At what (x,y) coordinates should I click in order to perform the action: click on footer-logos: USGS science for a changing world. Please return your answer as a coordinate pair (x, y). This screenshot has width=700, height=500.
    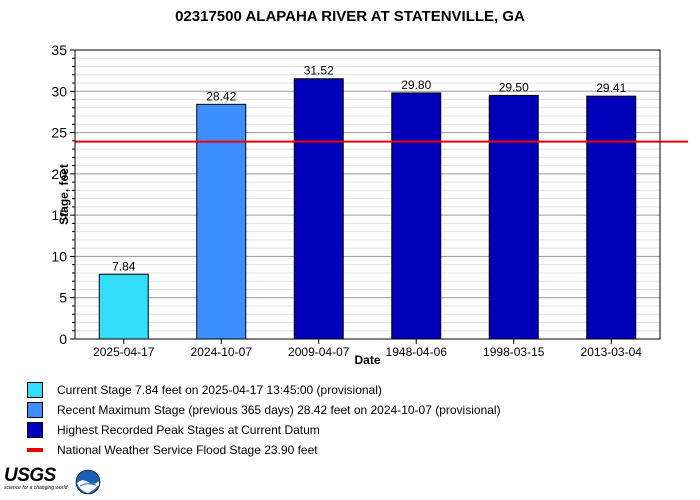
    Looking at the image, I should click on (52, 480).